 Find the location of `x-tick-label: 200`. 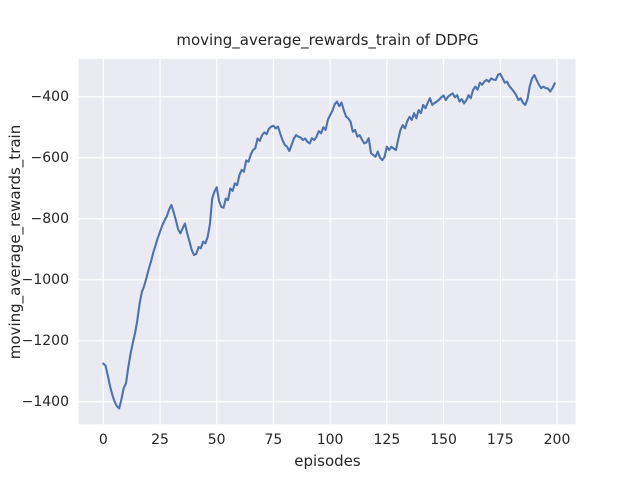

x-tick-label: 200 is located at coordinates (557, 440).